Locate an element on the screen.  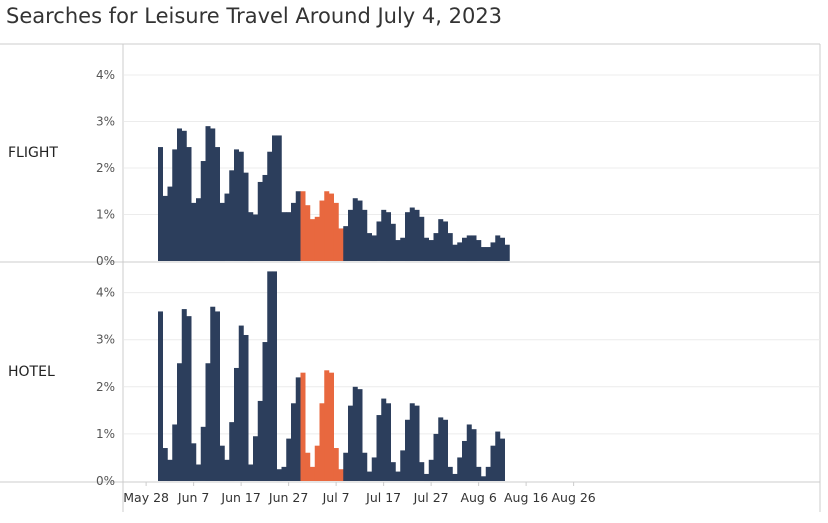
x-tick-label: May 28 is located at coordinates (146, 497).